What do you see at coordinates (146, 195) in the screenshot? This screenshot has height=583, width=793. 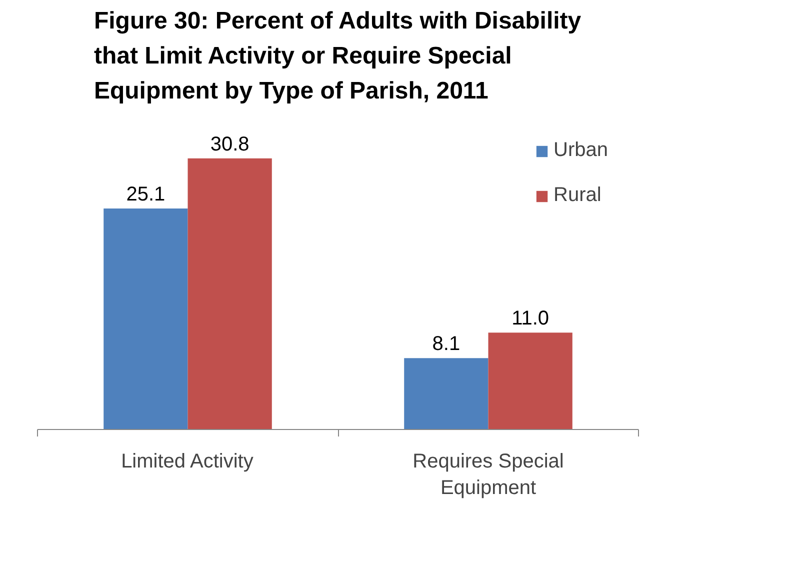 I see `data-label: 25.1` at bounding box center [146, 195].